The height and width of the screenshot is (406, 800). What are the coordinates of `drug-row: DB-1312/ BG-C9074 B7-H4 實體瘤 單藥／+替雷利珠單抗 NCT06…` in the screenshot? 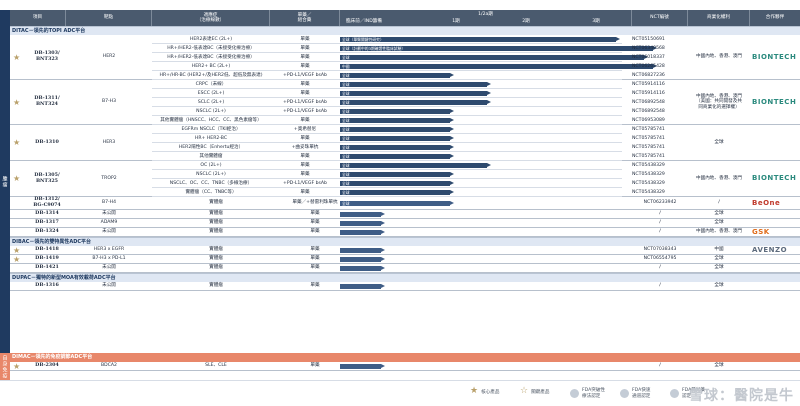 It's located at (405, 203).